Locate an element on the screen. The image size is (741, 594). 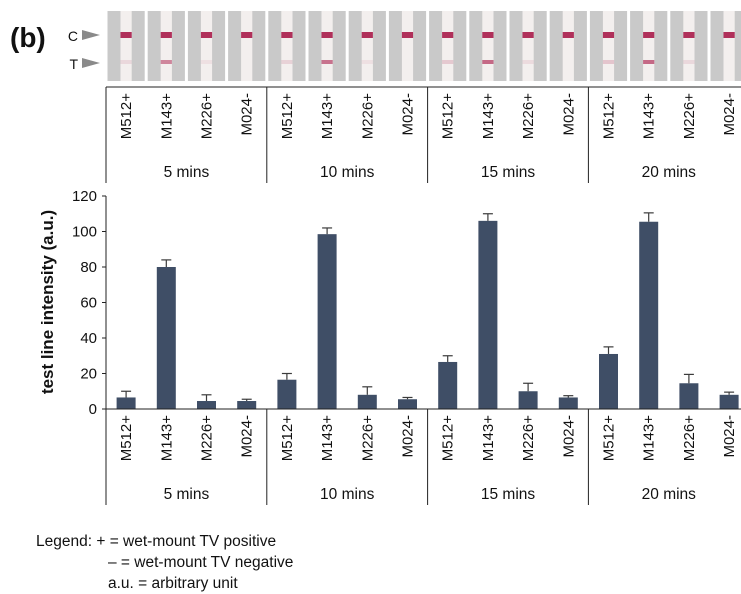
c-arrow-icon is located at coordinates (91, 35).